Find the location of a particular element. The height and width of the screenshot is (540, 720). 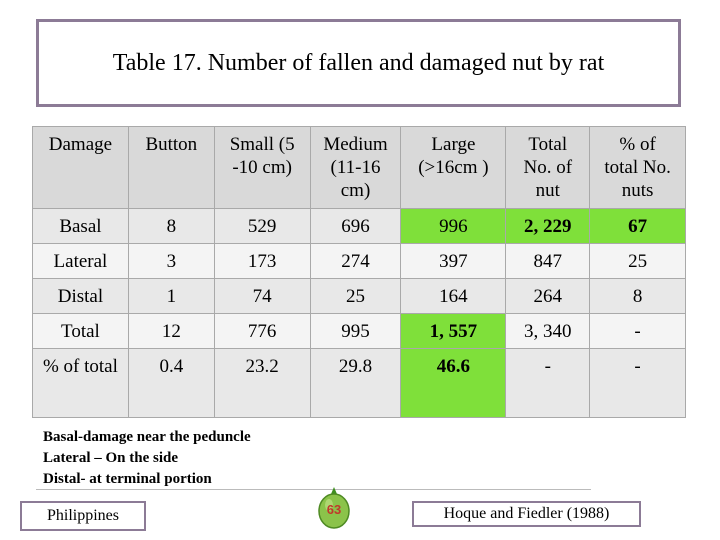

table-row-basal: Basal 8 529 696 996 2, 229 67 is located at coordinates (359, 226).